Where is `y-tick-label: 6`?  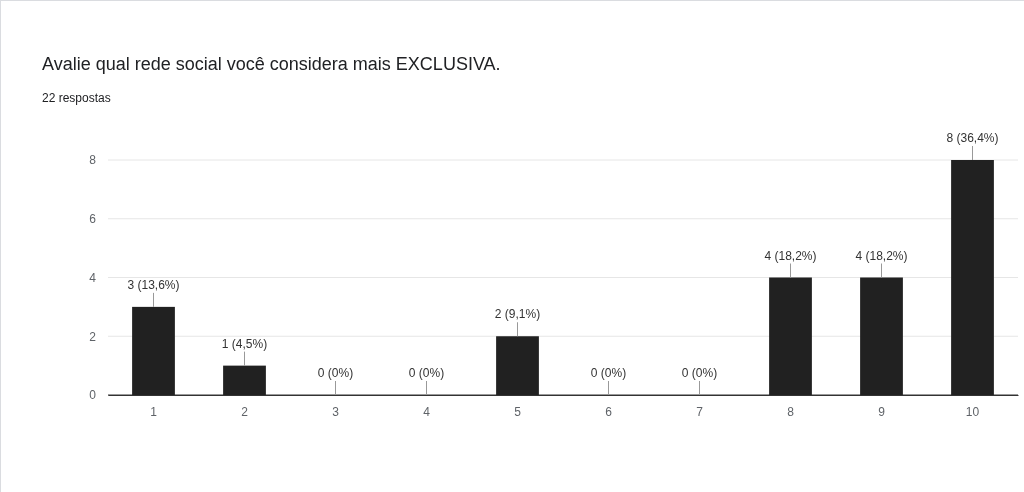
y-tick-label: 6 is located at coordinates (93, 219).